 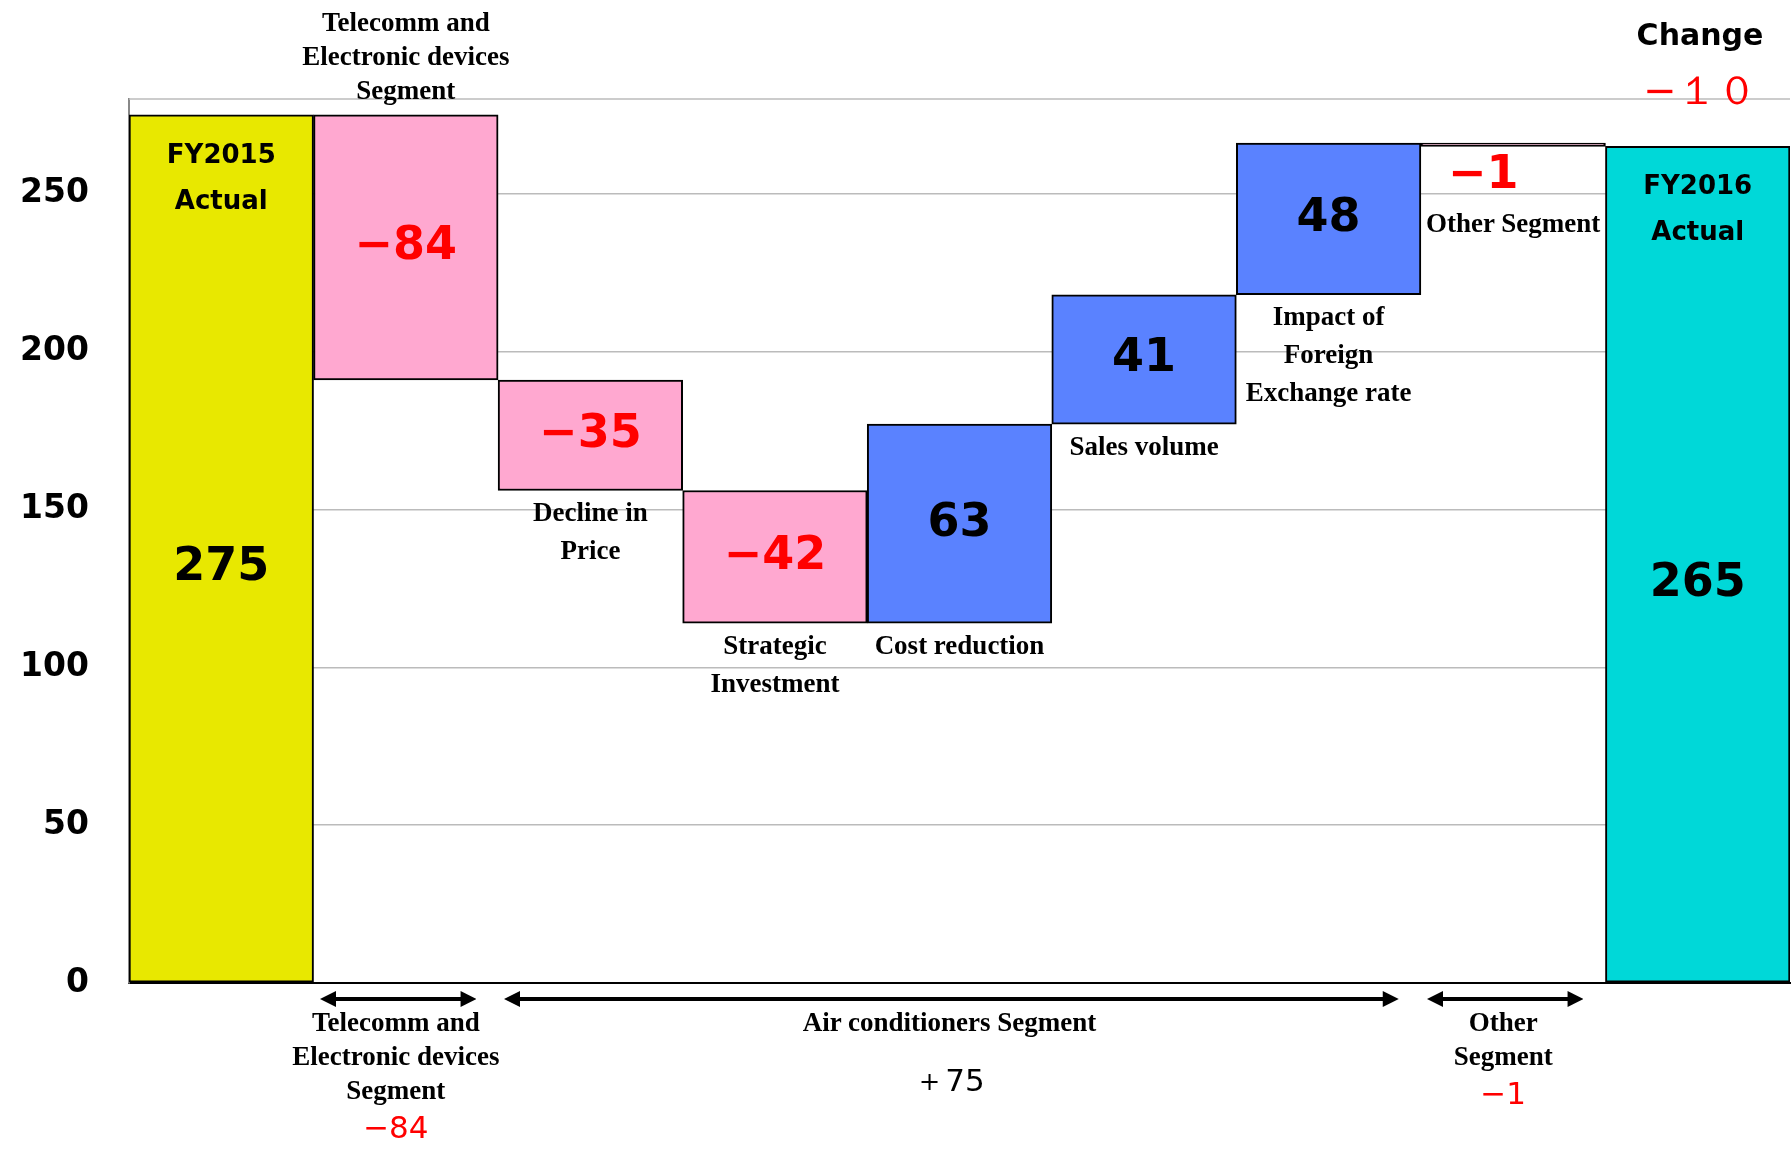 What do you see at coordinates (775, 552) in the screenshot?
I see `data-label: −42` at bounding box center [775, 552].